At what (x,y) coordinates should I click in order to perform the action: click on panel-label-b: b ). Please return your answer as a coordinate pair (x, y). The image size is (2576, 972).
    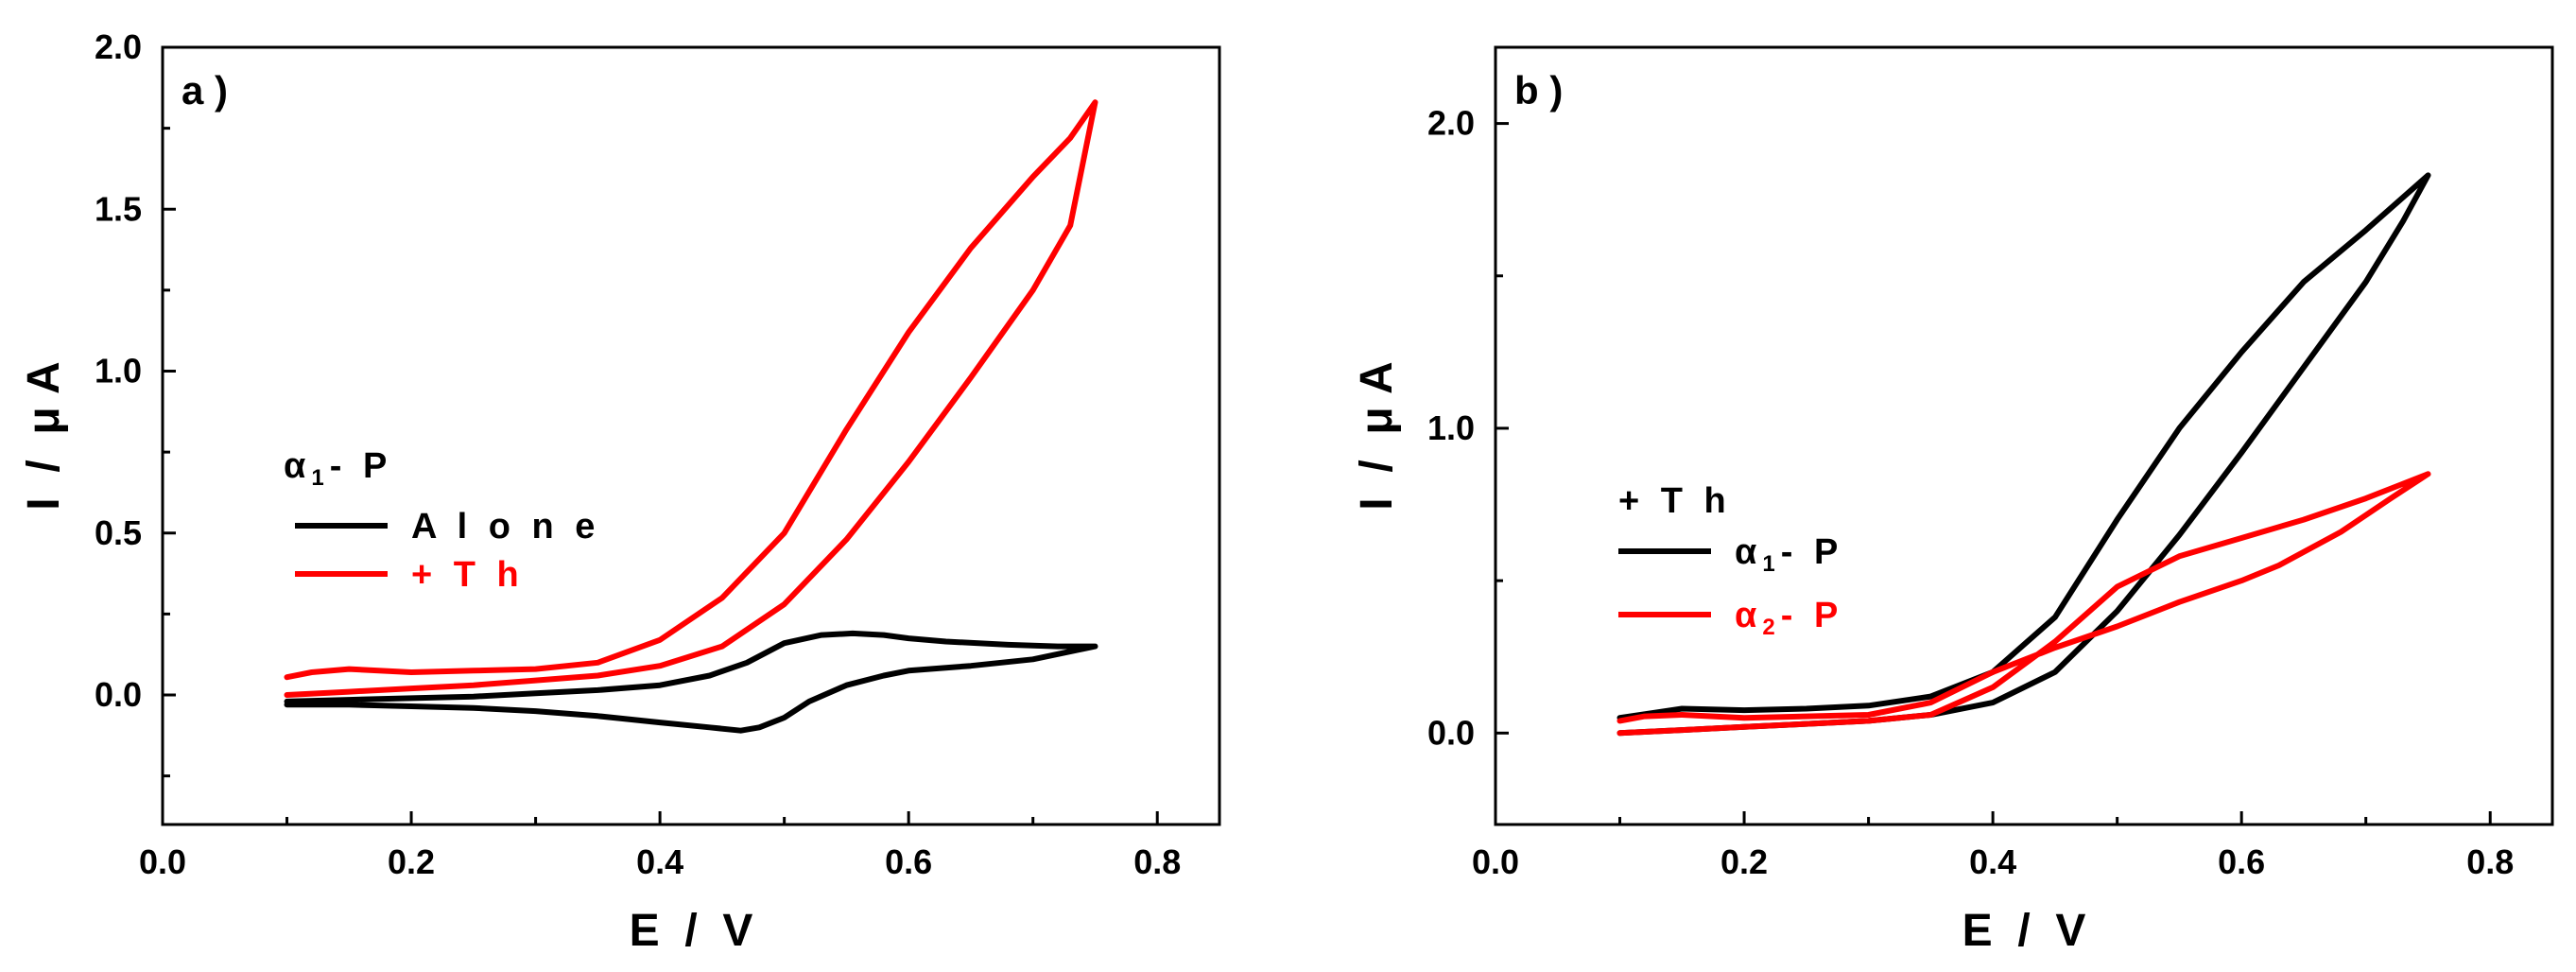
    Looking at the image, I should click on (1538, 90).